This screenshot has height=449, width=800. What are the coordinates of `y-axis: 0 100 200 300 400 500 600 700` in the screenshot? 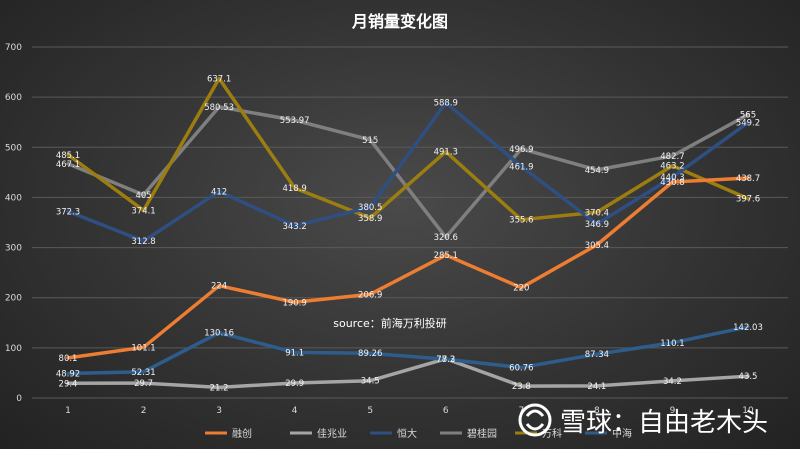 It's located at (13, 223).